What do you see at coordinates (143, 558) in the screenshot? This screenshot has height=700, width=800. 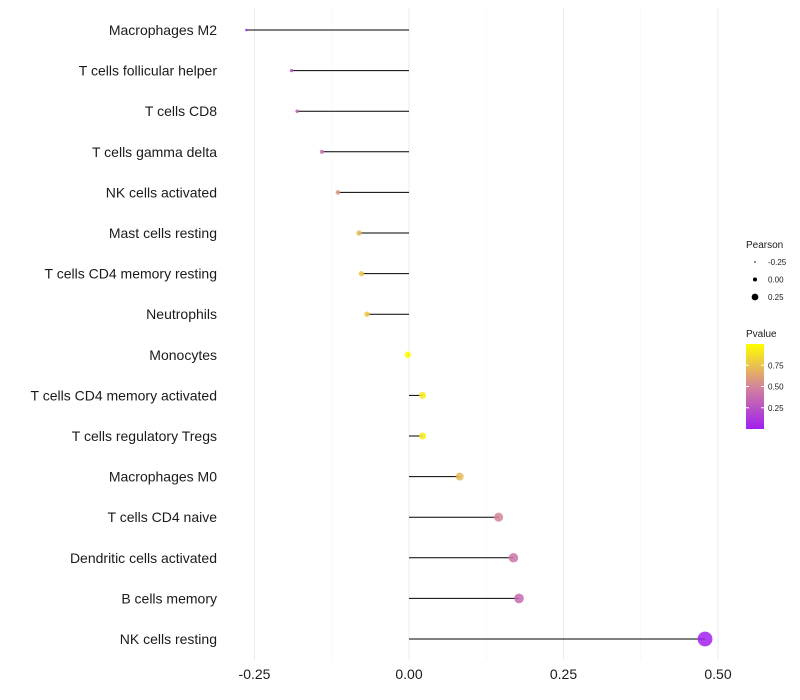 I see `category-label: Dendritic cells activated` at bounding box center [143, 558].